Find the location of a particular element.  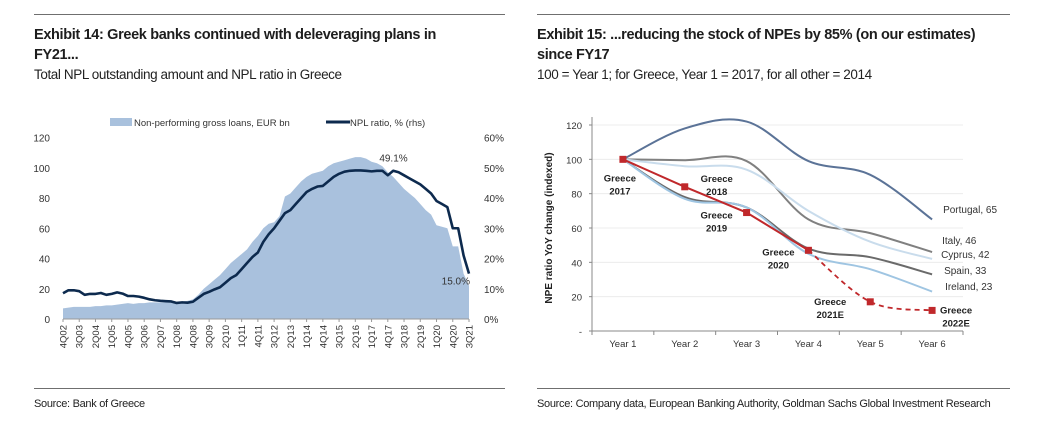

series-line-portugal is located at coordinates (777, 169).